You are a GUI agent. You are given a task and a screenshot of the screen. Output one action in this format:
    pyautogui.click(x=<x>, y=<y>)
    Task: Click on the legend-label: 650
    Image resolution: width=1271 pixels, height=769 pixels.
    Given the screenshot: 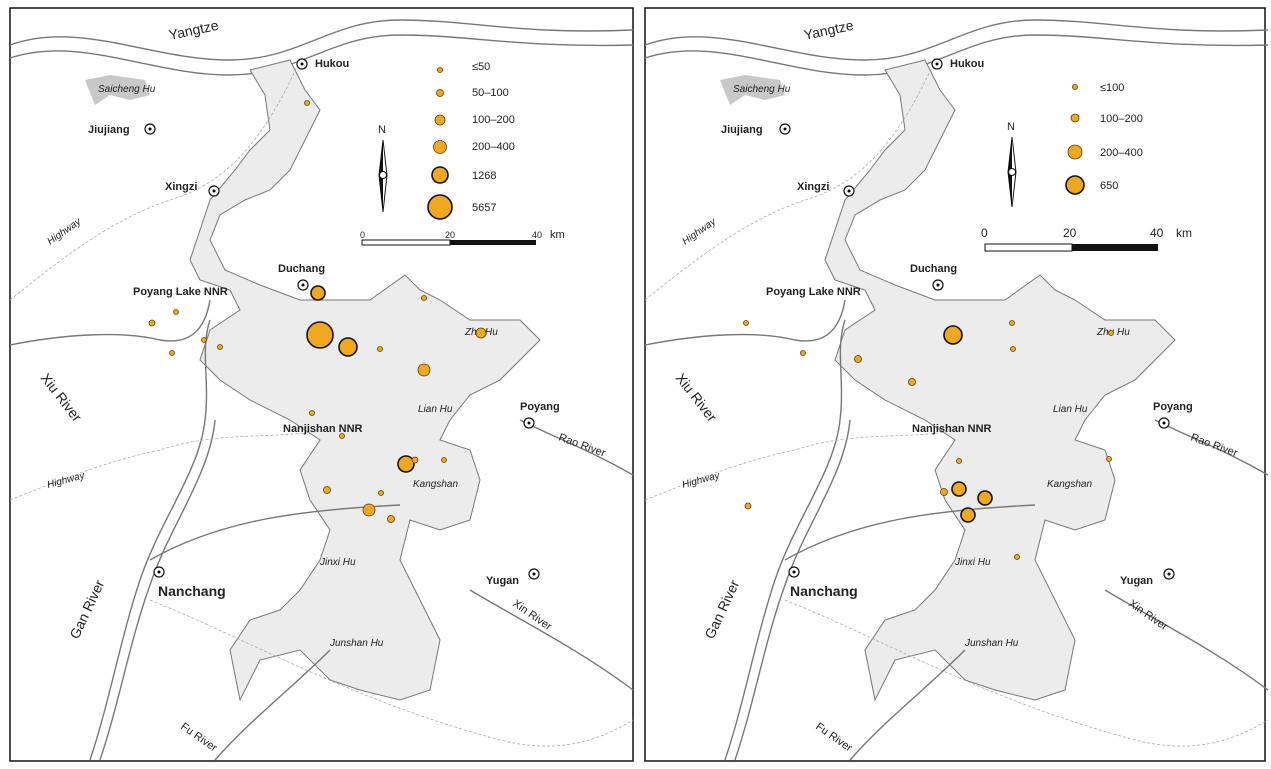 What is the action you would take?
    pyautogui.click(x=1109, y=186)
    